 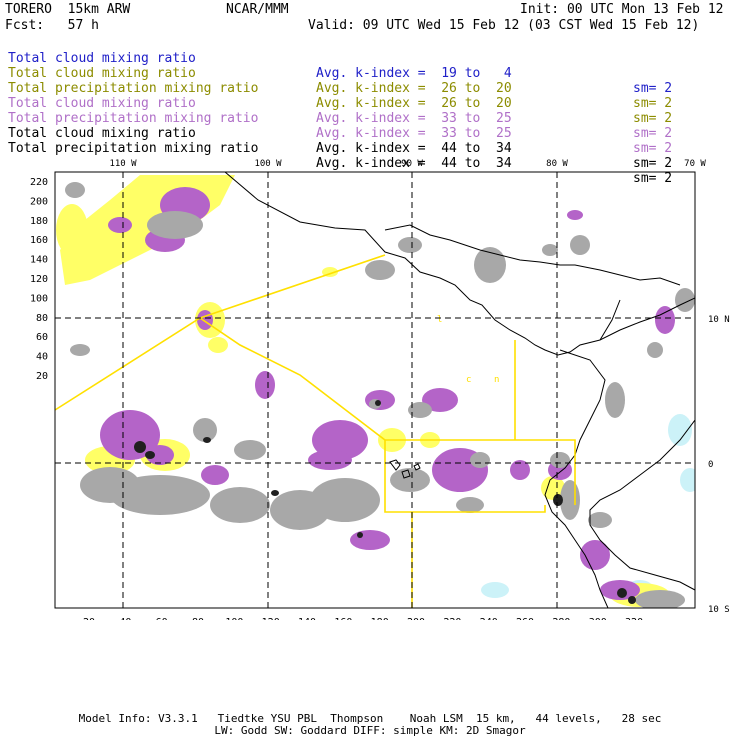 What do you see at coordinates (257, 9) in the screenshot?
I see `organization: NCAR/MMM` at bounding box center [257, 9].